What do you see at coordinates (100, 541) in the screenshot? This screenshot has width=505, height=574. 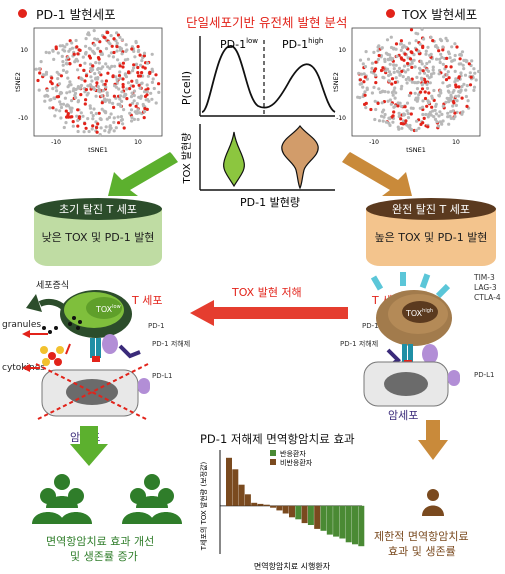 I see `left-outcome-line1: 면역항암치료 효과 개선` at bounding box center [100, 541].